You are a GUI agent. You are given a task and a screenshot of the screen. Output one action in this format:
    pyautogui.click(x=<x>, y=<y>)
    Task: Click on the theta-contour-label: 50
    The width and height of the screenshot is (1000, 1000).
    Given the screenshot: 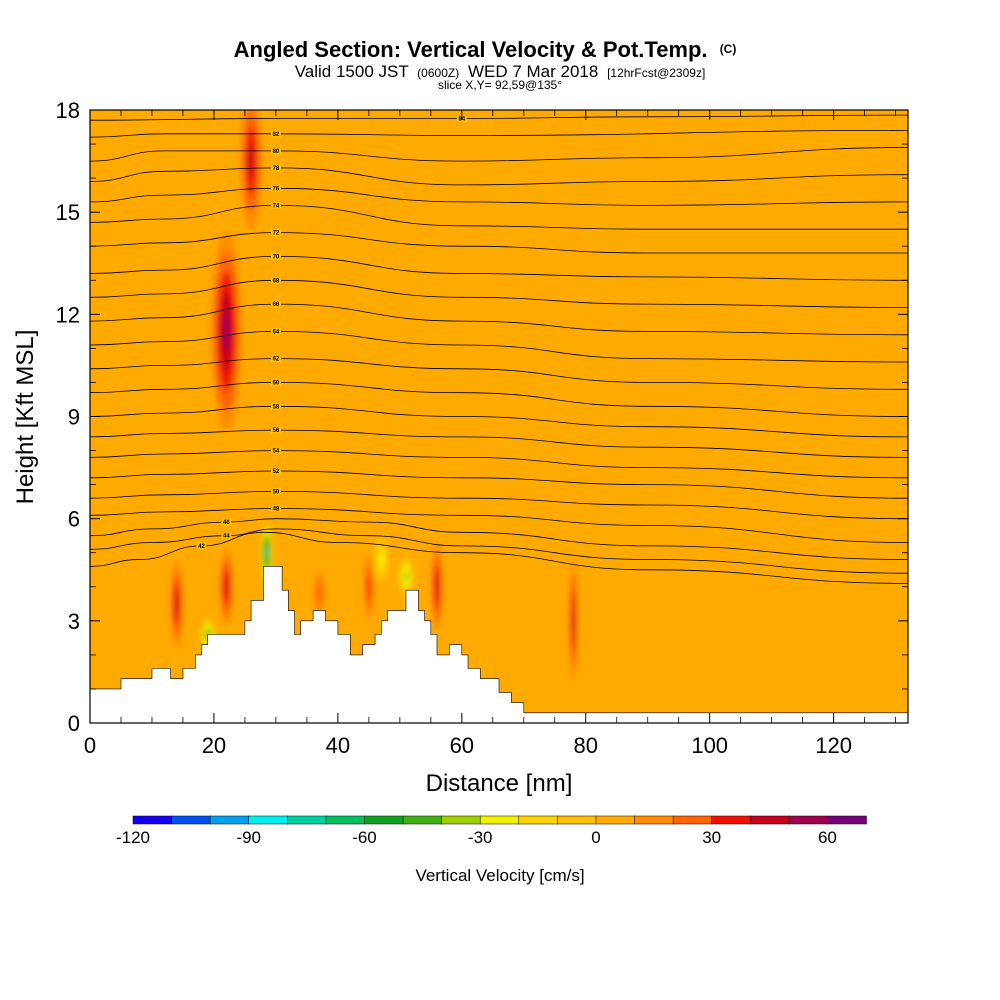 What is the action you would take?
    pyautogui.click(x=276, y=492)
    